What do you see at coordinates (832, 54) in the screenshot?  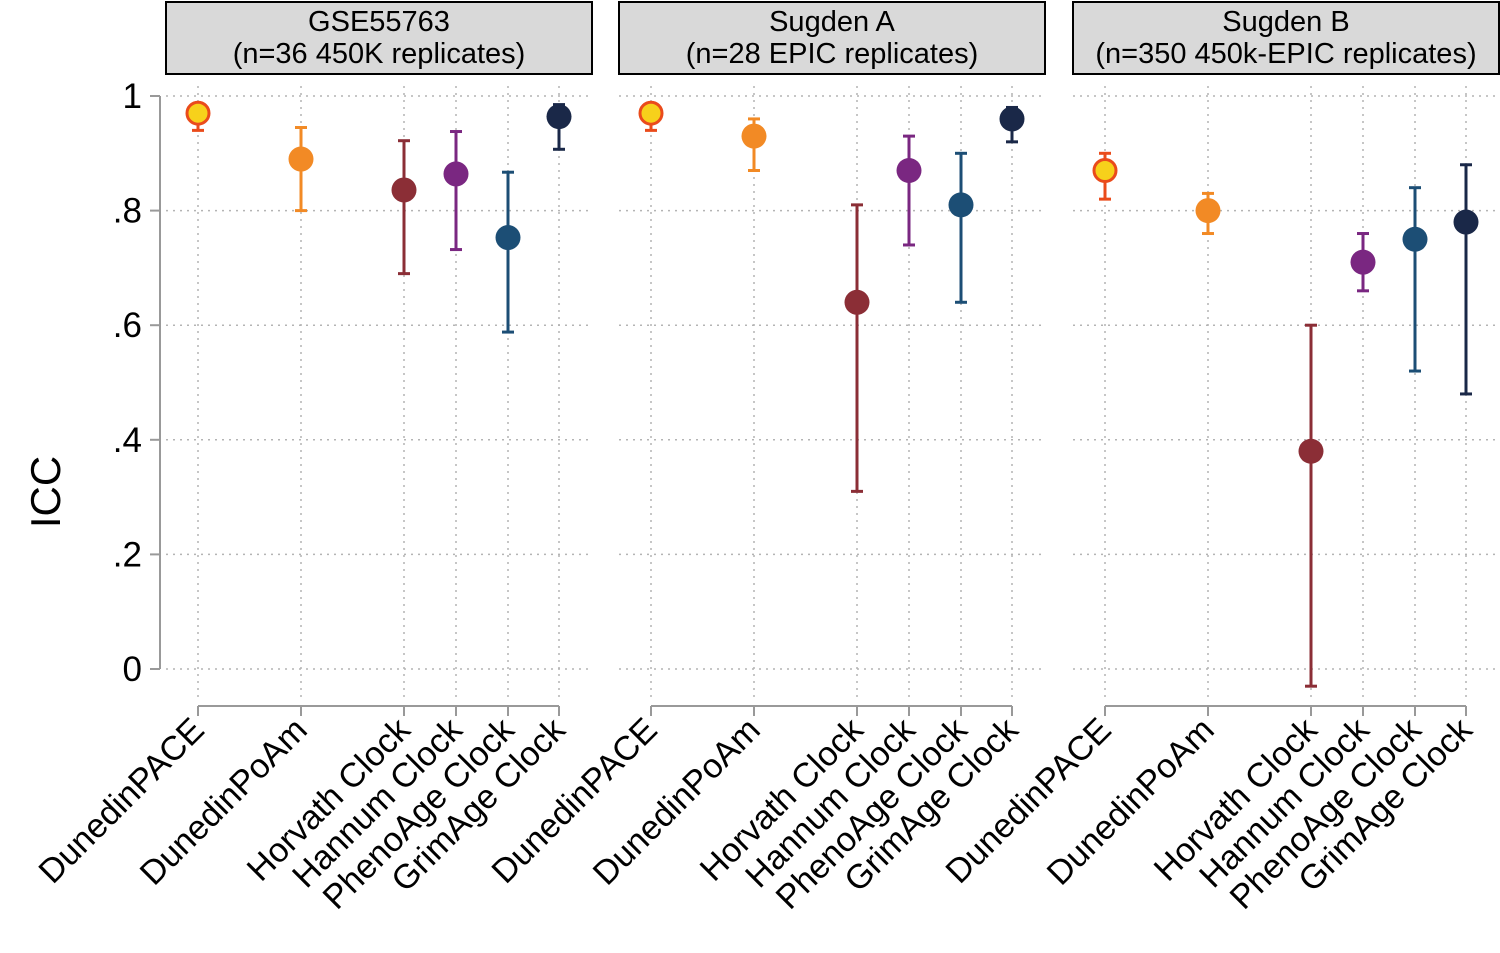 I see `panel-title-line2: (n=28 EPIC replicates)` at bounding box center [832, 54].